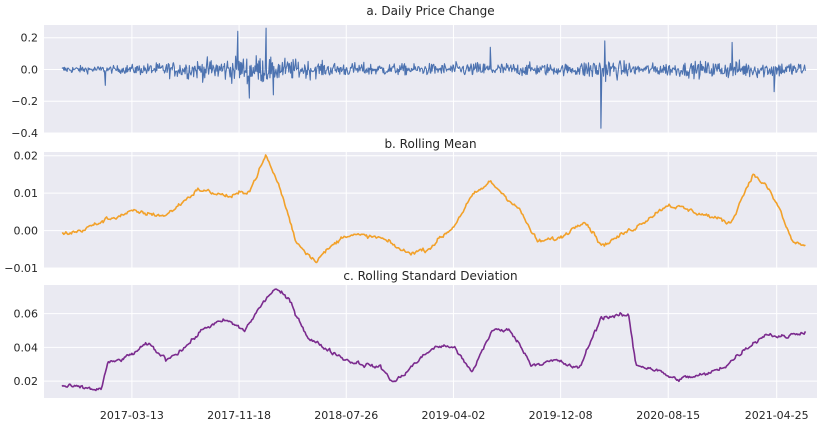  What do you see at coordinates (24, 133) in the screenshot?
I see `y-tick-label: −0.4` at bounding box center [24, 133].